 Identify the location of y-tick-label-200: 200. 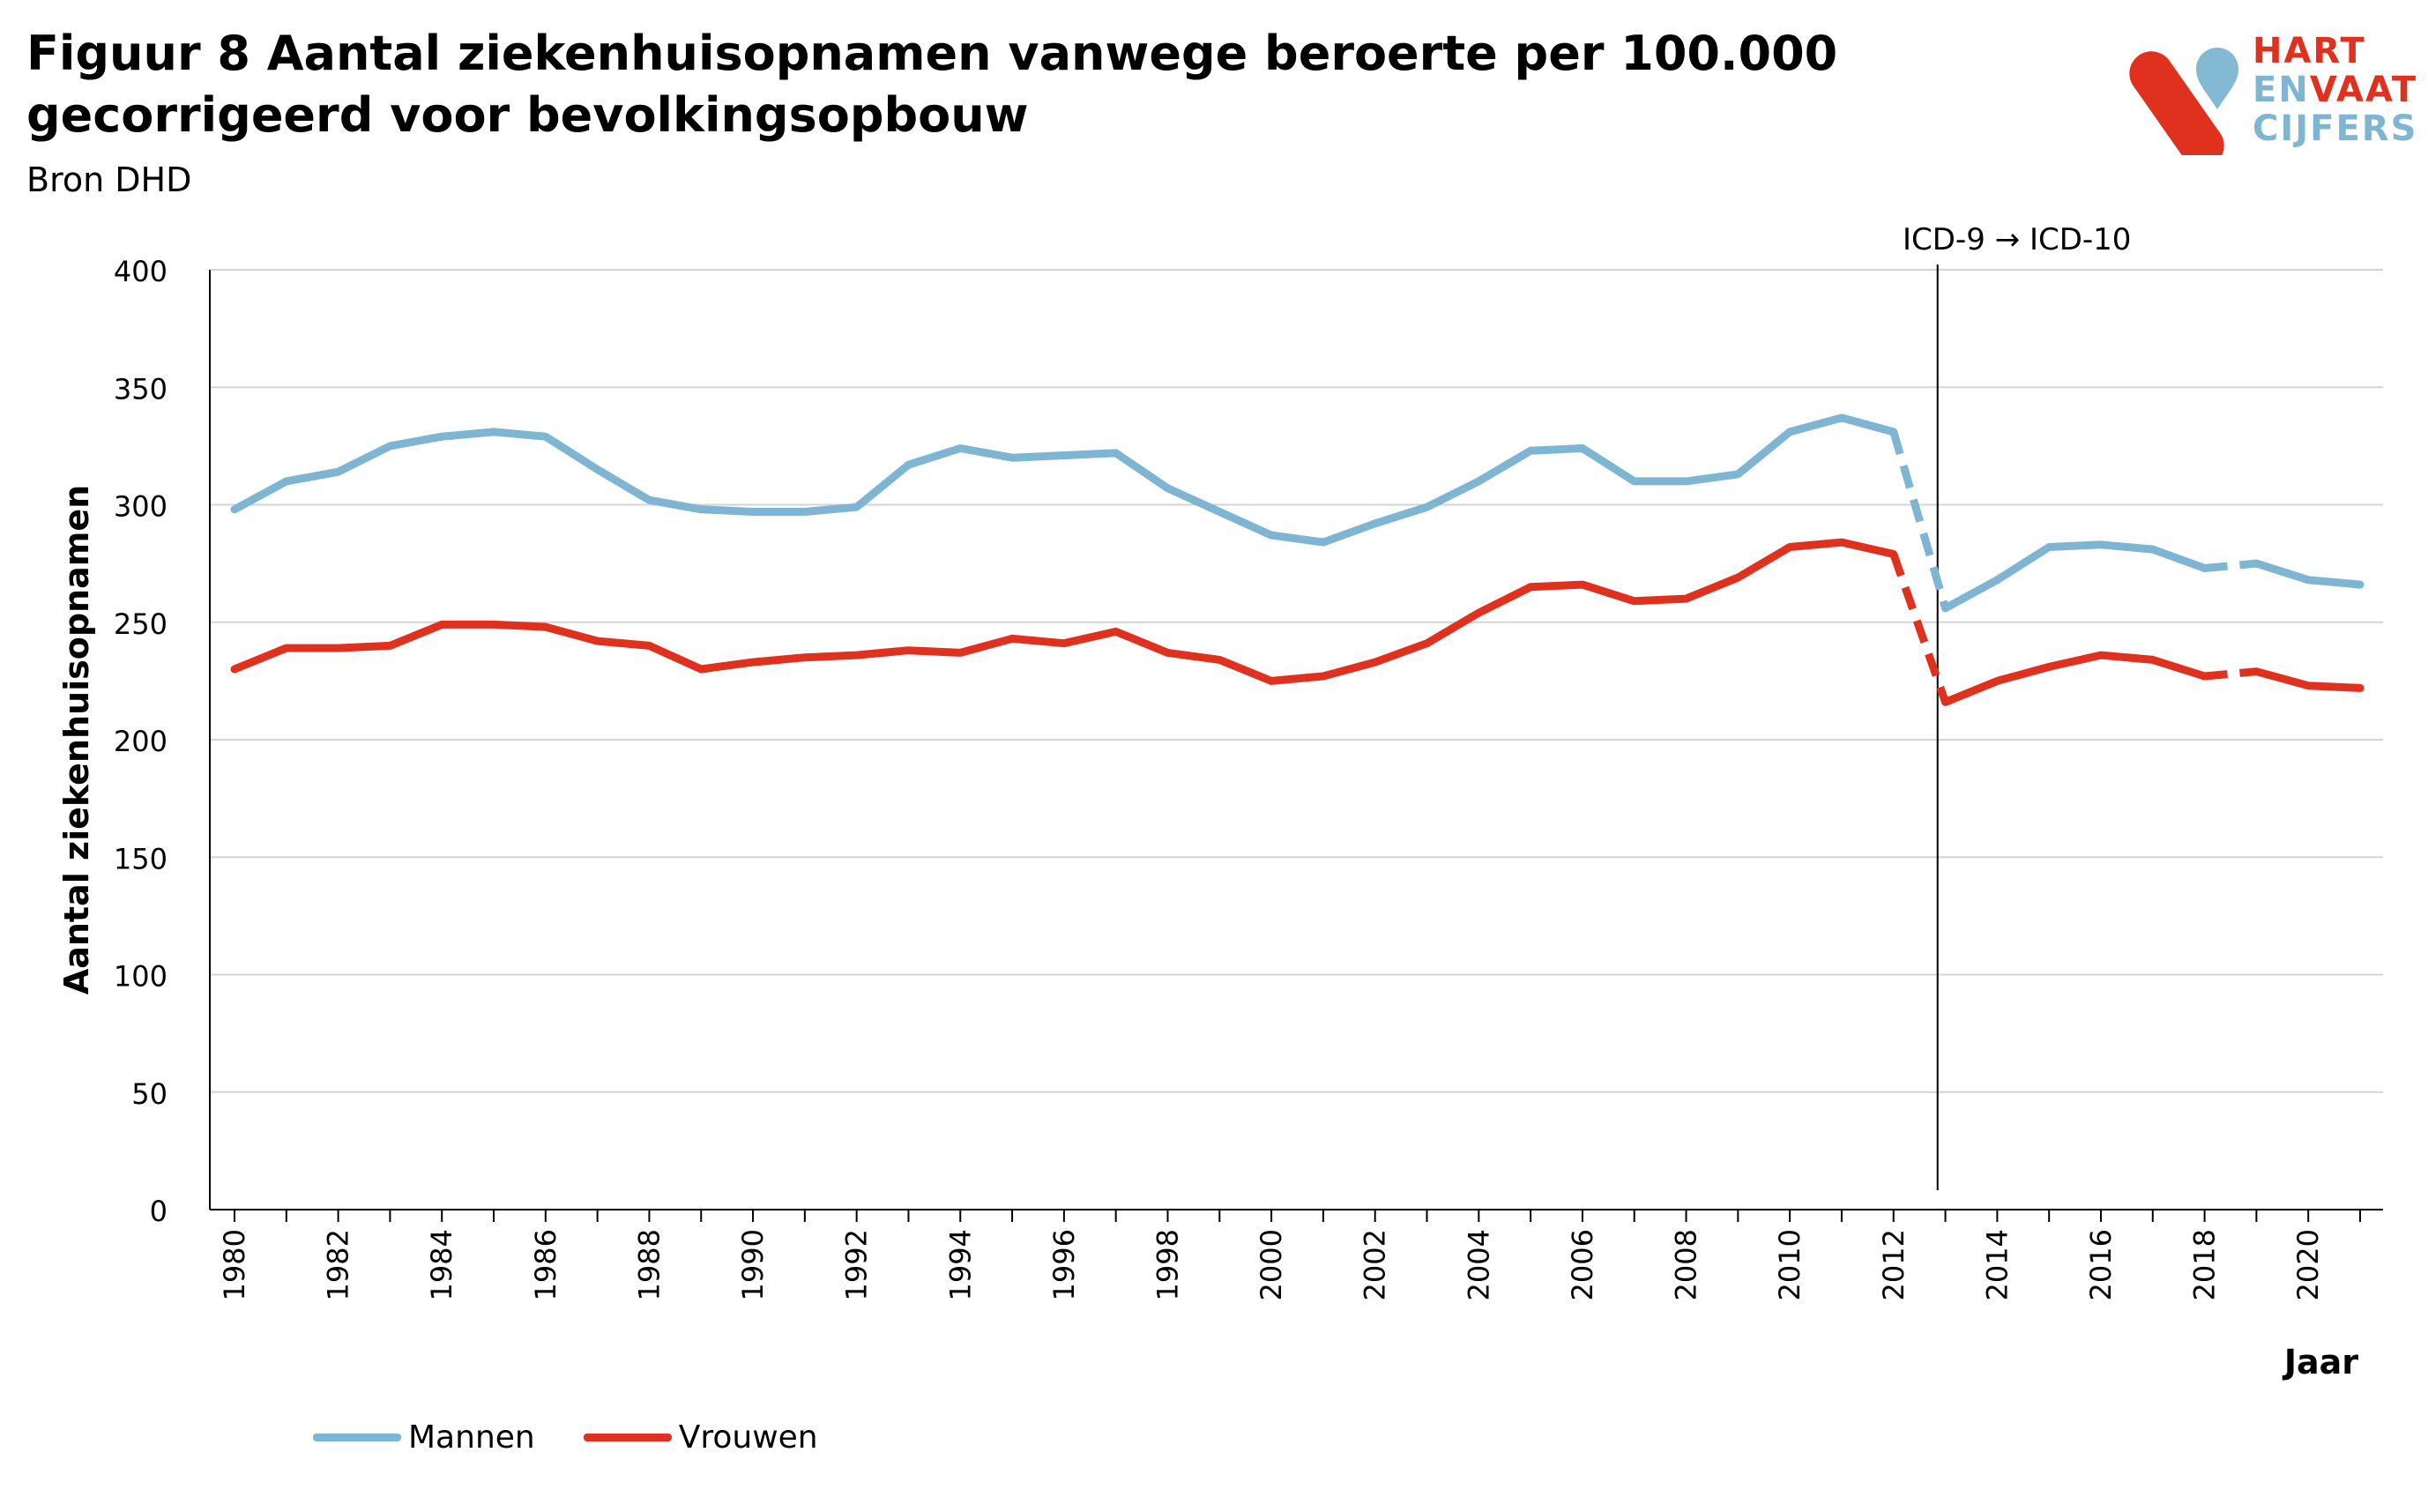
(141, 741).